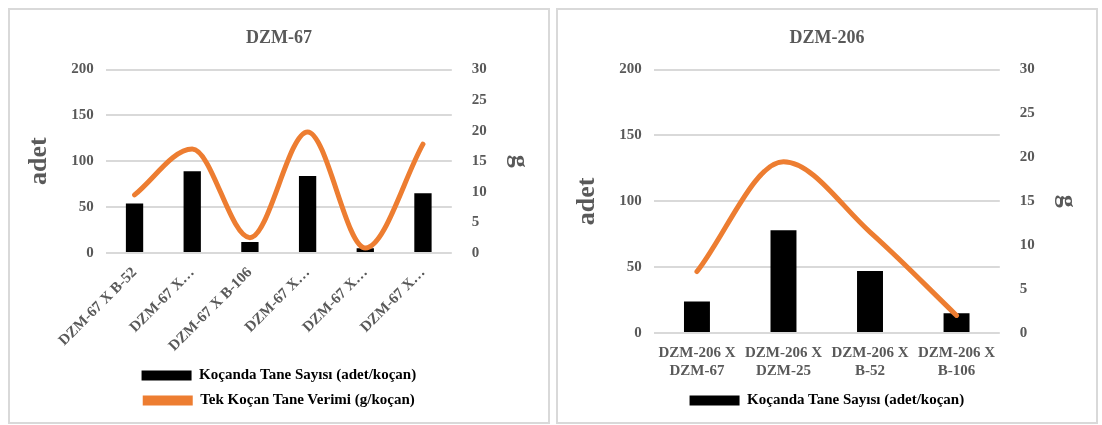 This screenshot has width=1102, height=425. Describe the element at coordinates (307, 400) in the screenshot. I see `legend-label: Tek Koçan Tane Verimi (g/koçan)` at that location.